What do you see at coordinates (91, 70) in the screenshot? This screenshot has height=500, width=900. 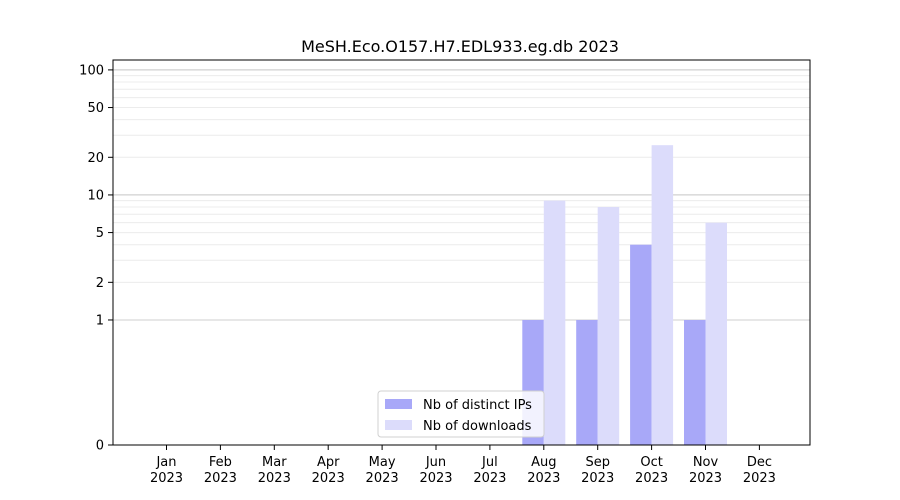 I see `y-tick-label: 100` at bounding box center [91, 70].